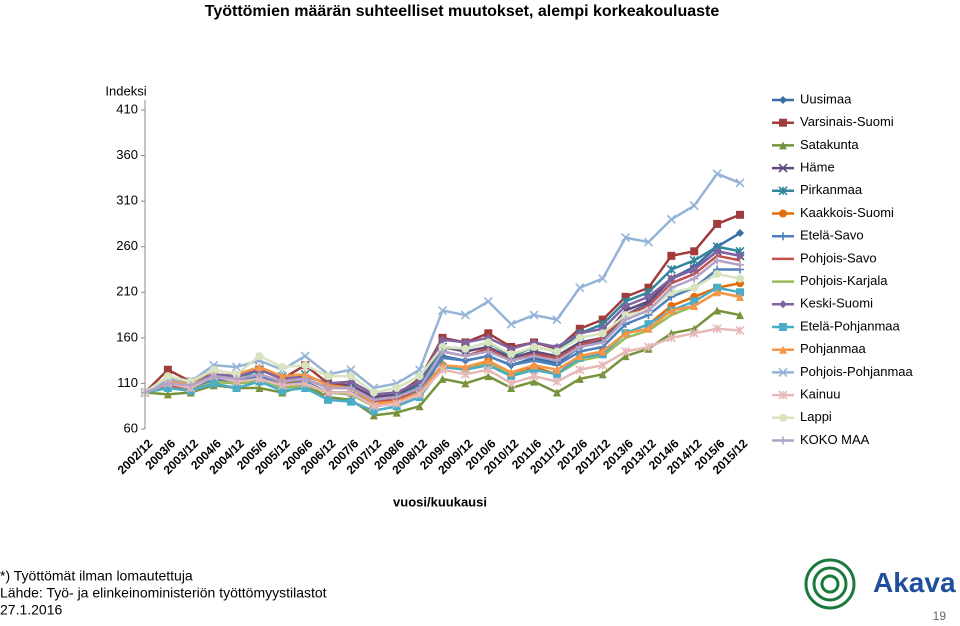  Describe the element at coordinates (31, 610) in the screenshot. I see `date: 27.1.2016` at that location.